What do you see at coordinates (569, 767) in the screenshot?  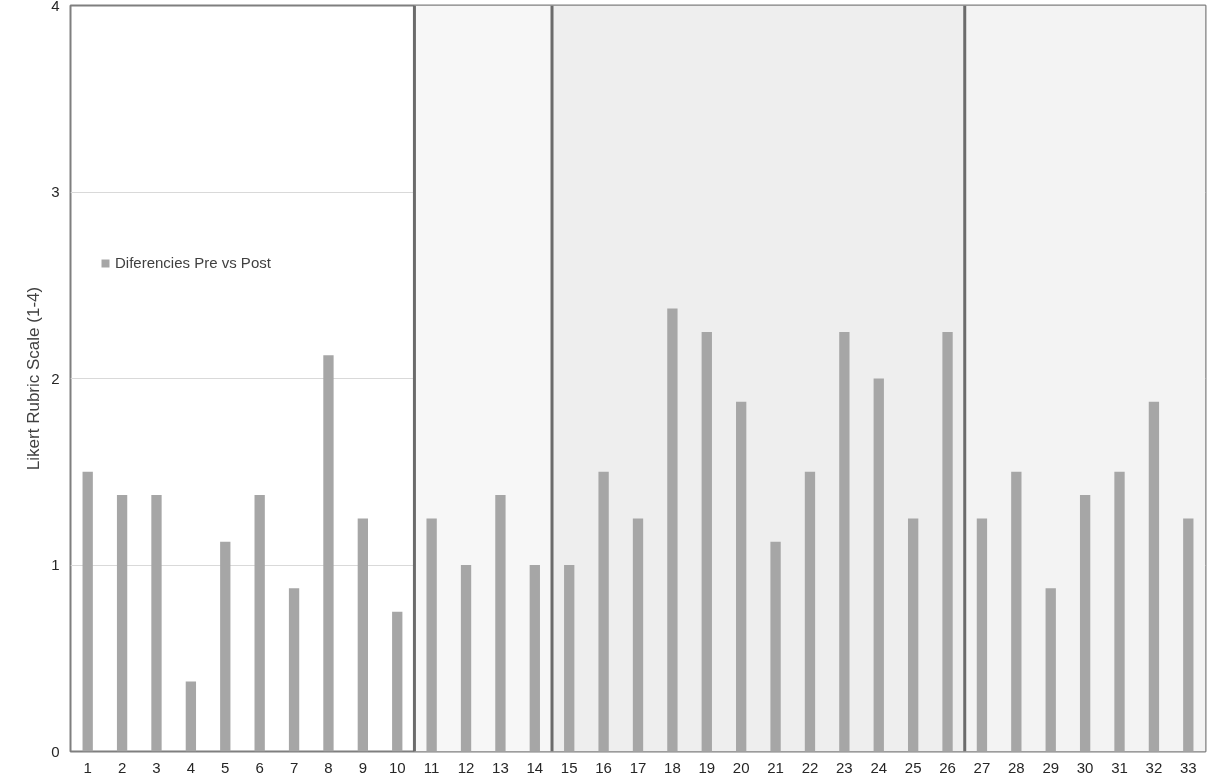 I see `x-tick-label: 15` at bounding box center [569, 767].